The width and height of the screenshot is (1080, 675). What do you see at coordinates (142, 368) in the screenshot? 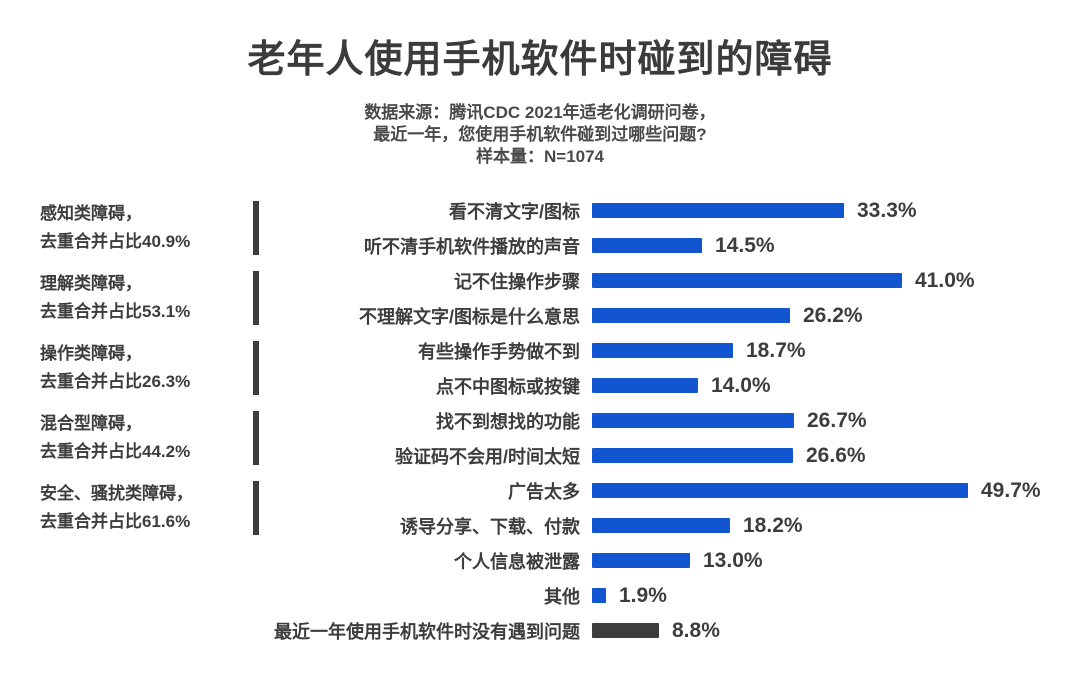
I see `group-label-operation: 操作类障碍， 去重合并占比26.3%` at bounding box center [142, 368].